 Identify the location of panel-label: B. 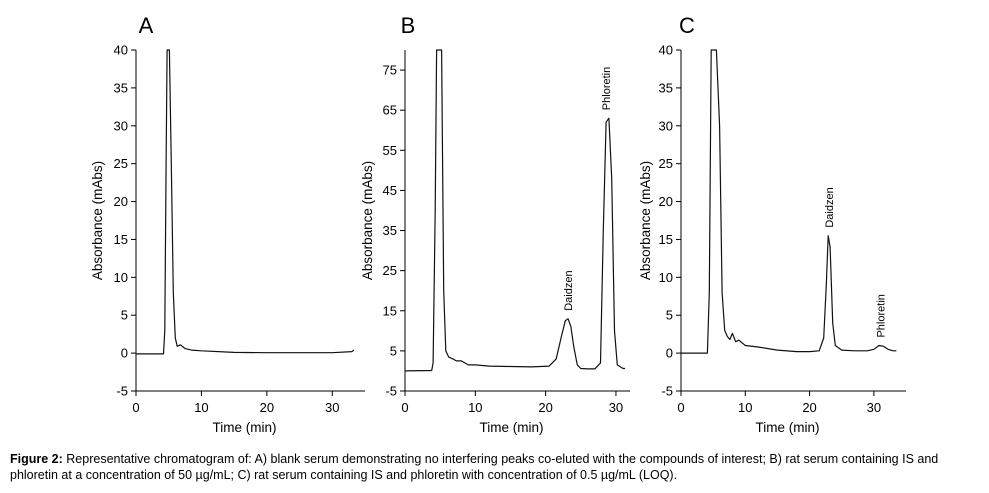
(408, 25).